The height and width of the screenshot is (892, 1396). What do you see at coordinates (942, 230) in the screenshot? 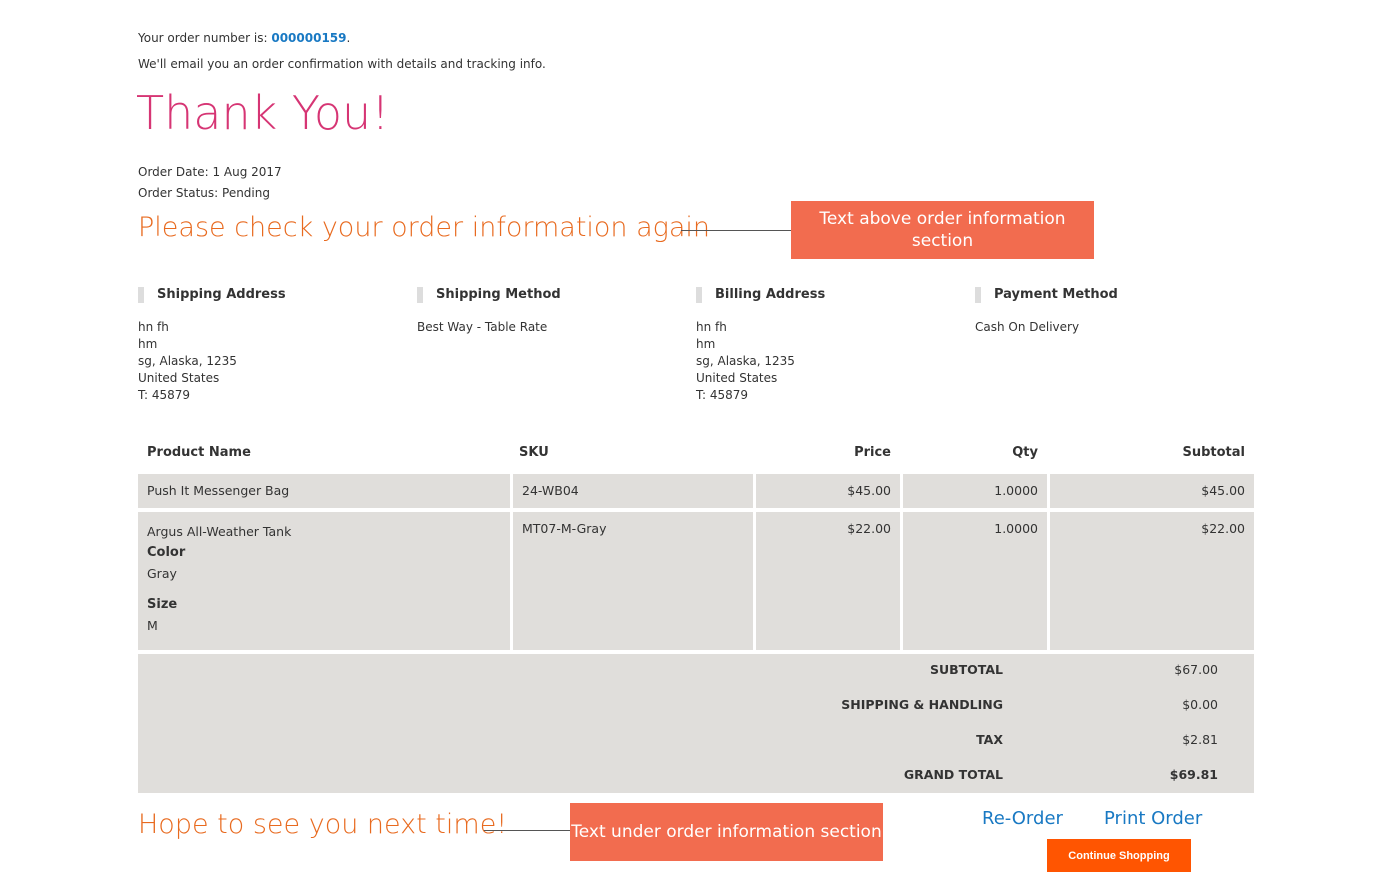
I see `callout-above: Text above order information section` at bounding box center [942, 230].